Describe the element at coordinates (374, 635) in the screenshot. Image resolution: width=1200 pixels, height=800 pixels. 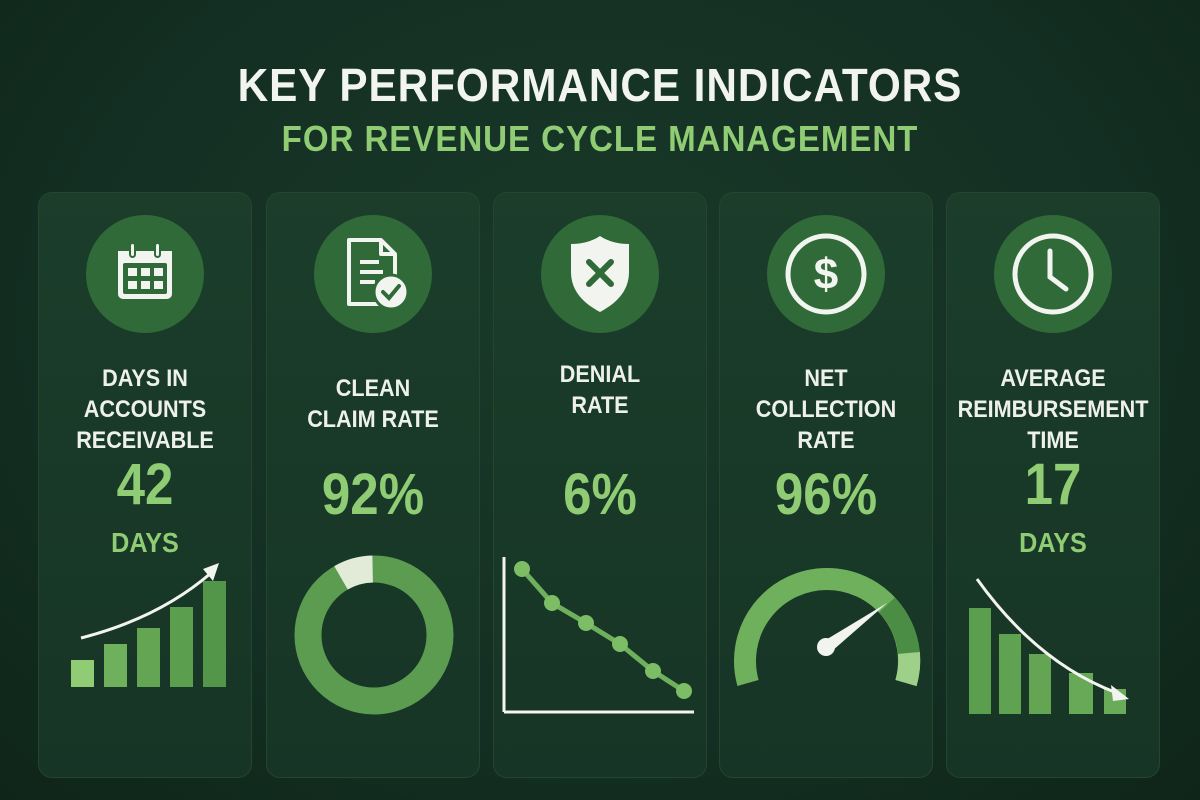
I see `donut-chart` at that location.